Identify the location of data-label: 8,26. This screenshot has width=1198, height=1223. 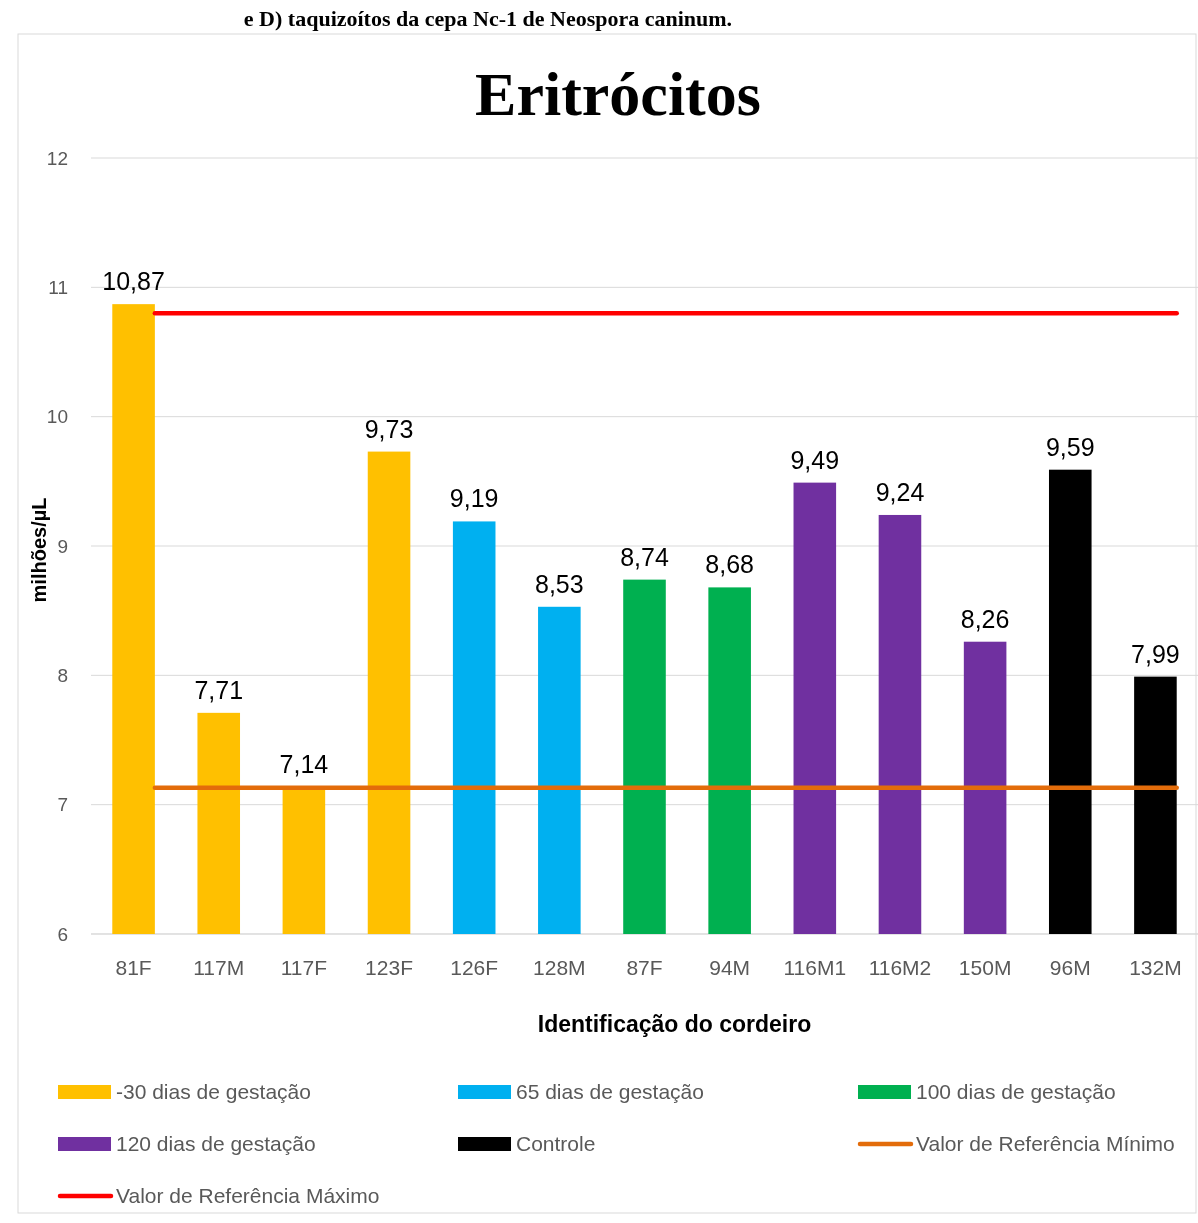
(985, 618).